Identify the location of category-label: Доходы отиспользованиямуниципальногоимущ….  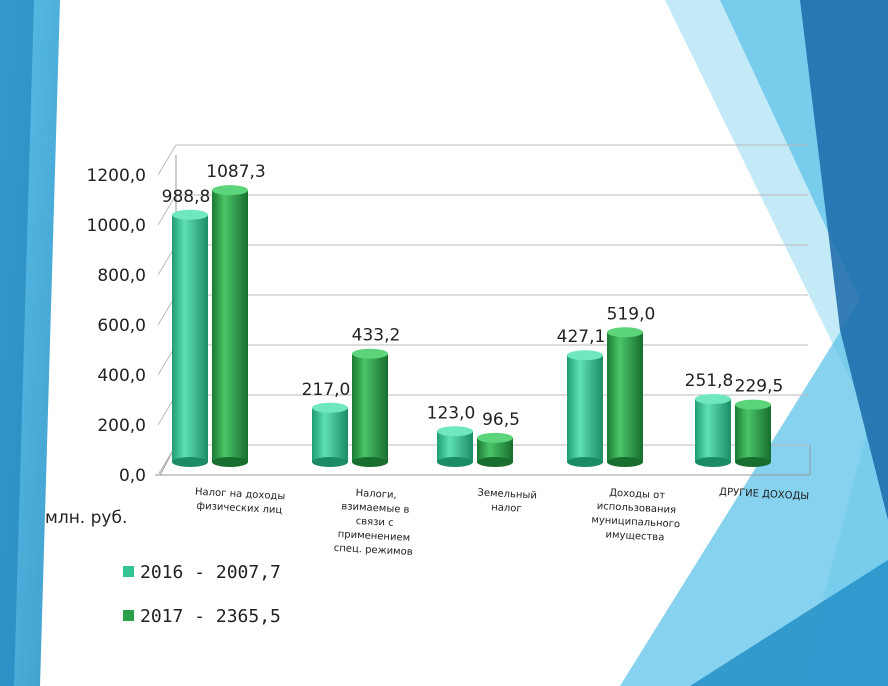
(635, 516).